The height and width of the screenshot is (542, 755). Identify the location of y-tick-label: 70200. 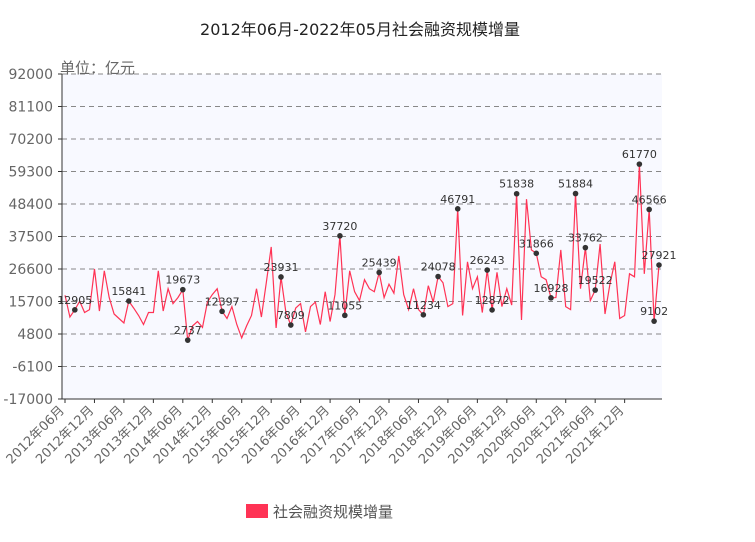
(30, 140).